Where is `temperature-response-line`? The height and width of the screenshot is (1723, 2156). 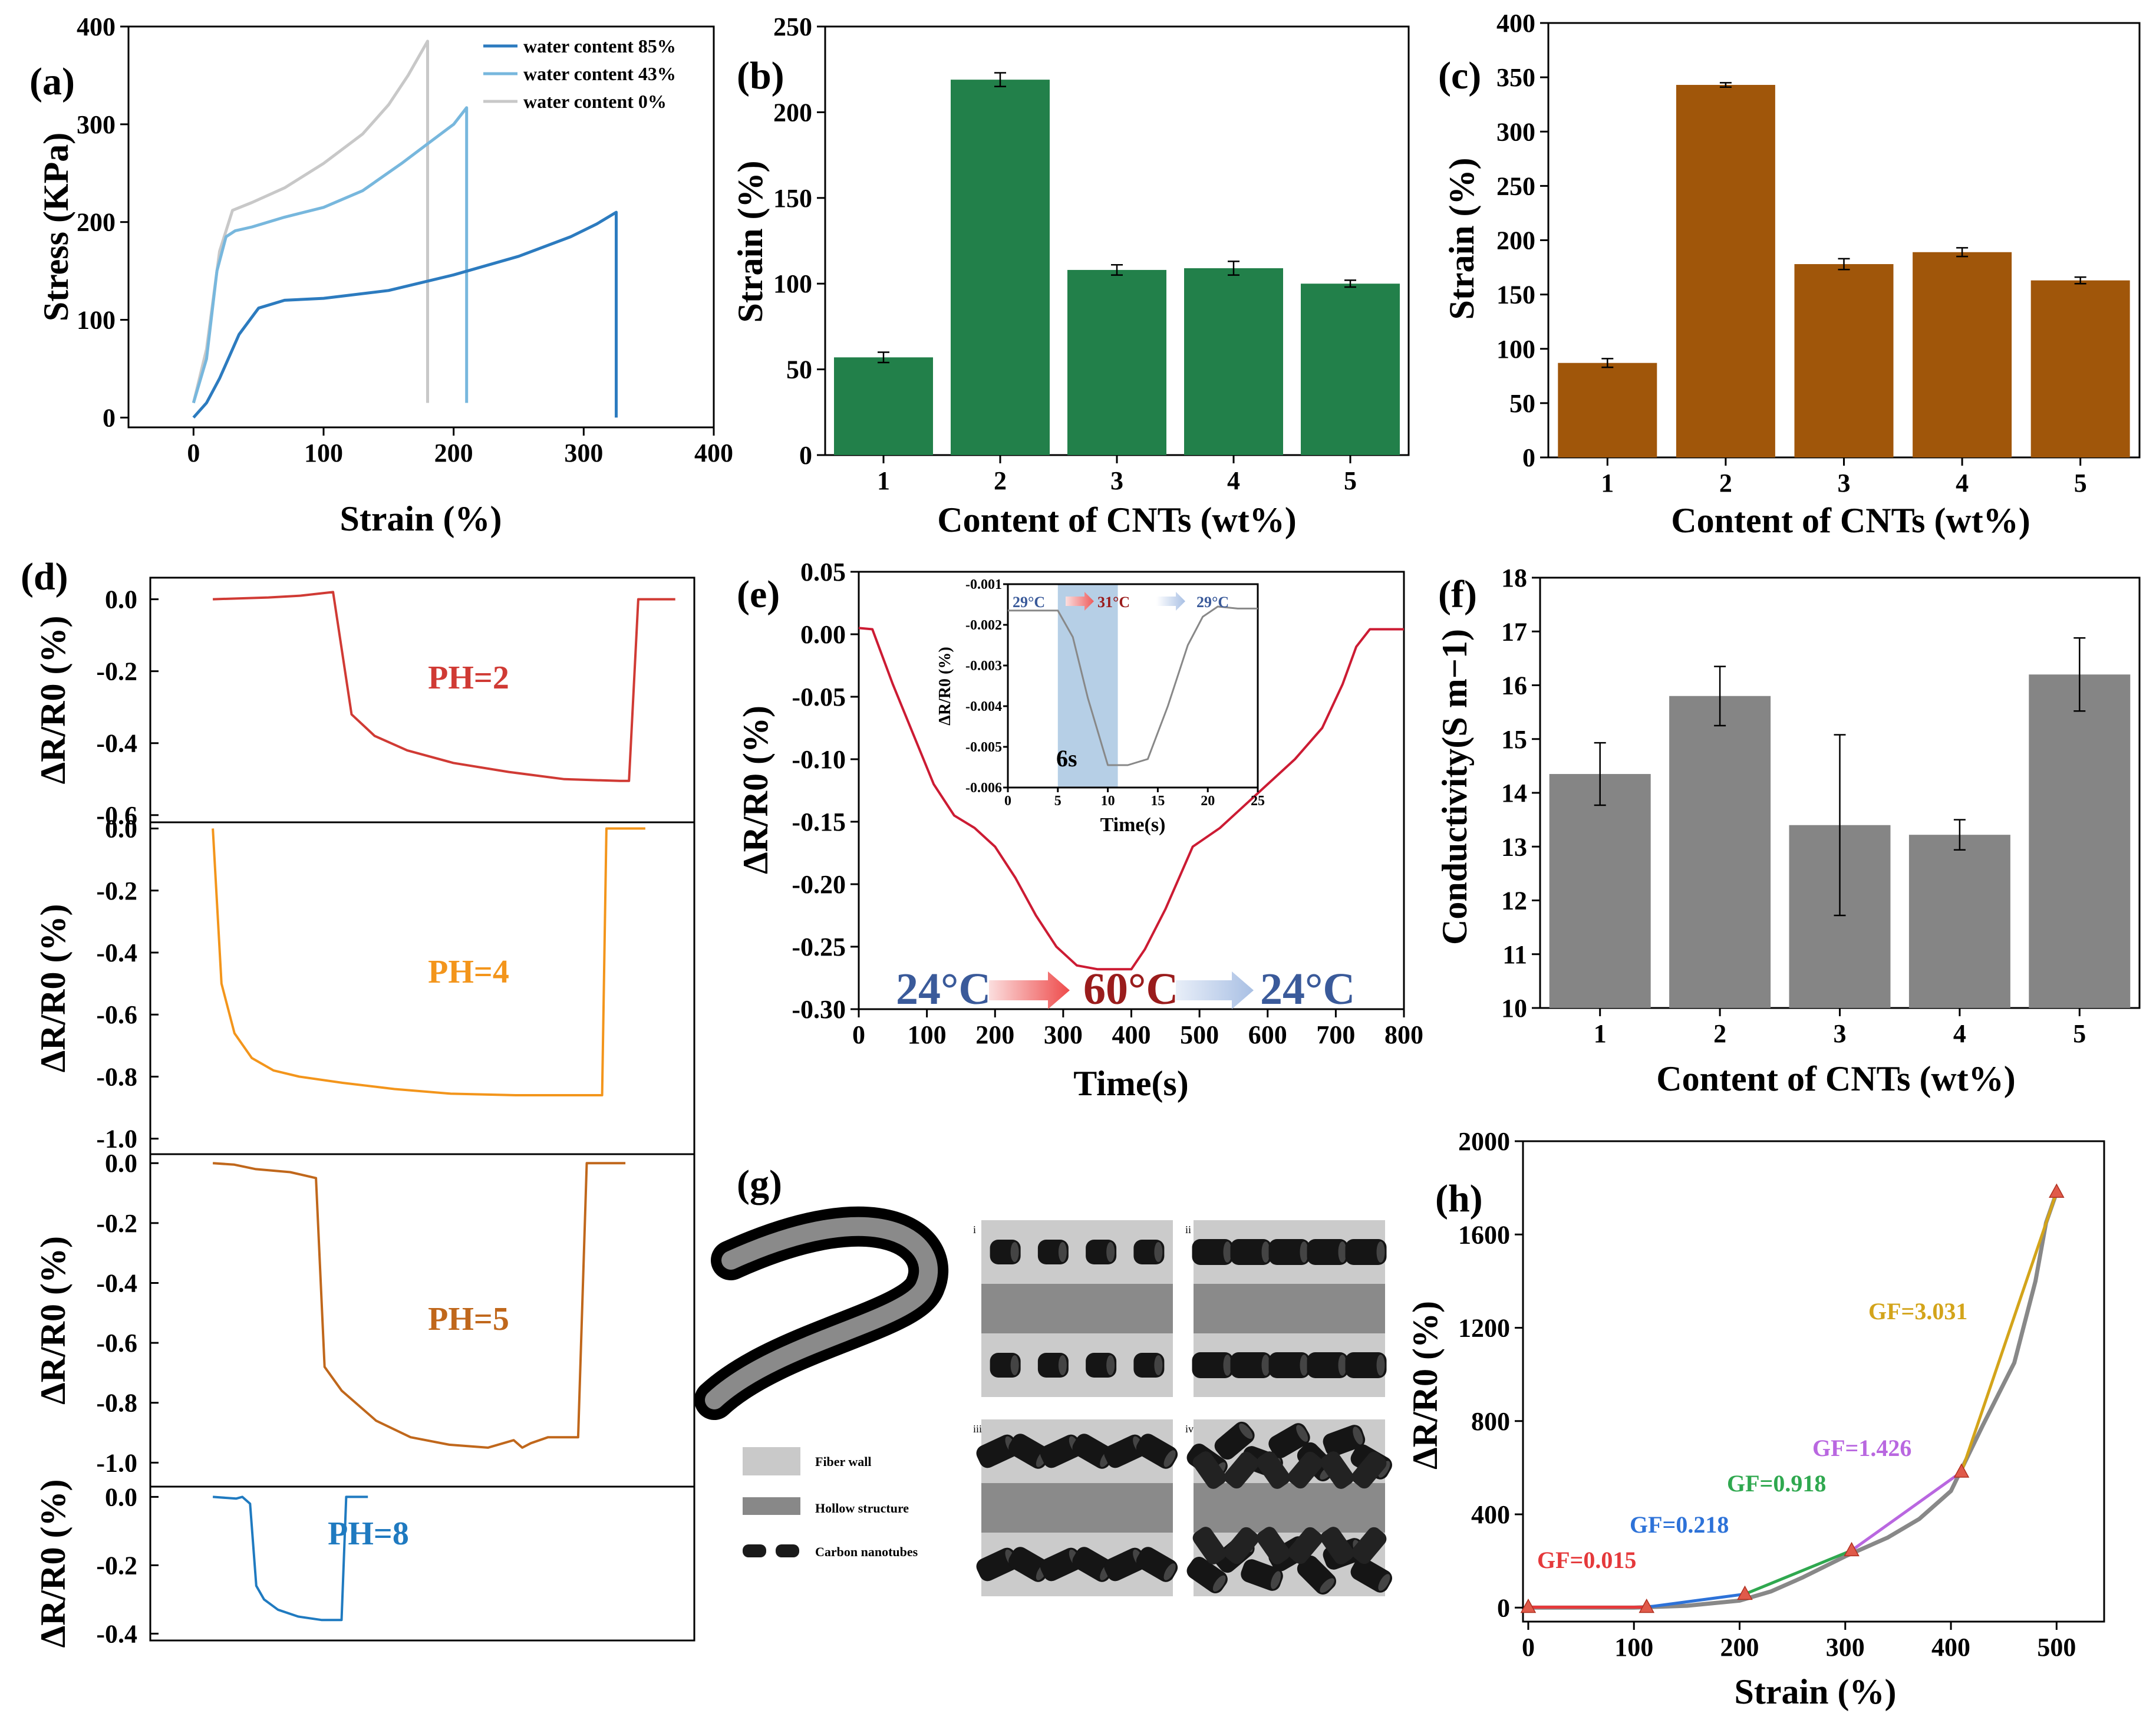 temperature-response-line is located at coordinates (1131, 799).